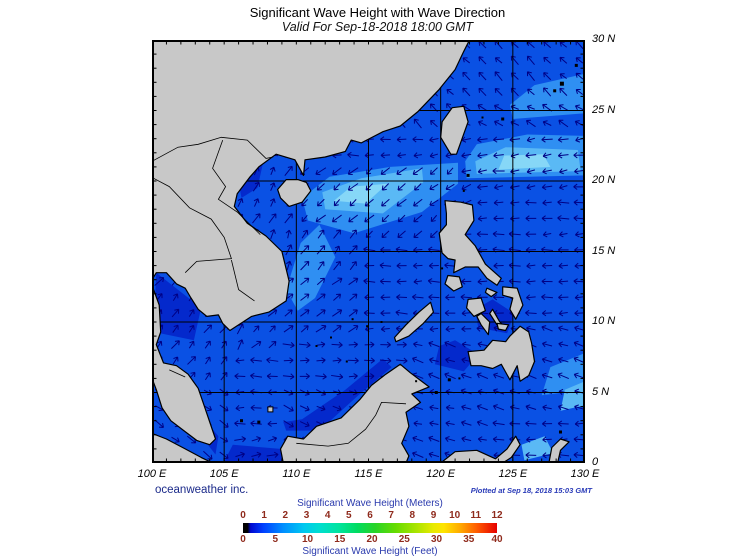 The width and height of the screenshot is (755, 560). Describe the element at coordinates (585, 474) in the screenshot. I see `lon-axis-label: 130 E` at that location.